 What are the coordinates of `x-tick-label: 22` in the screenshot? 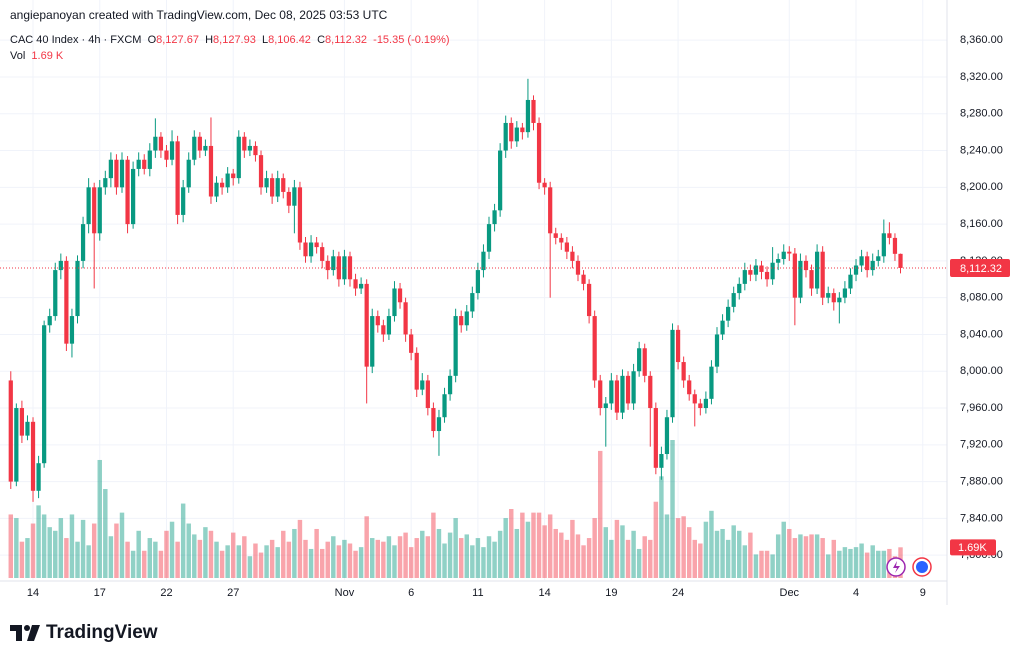 It's located at (166, 593).